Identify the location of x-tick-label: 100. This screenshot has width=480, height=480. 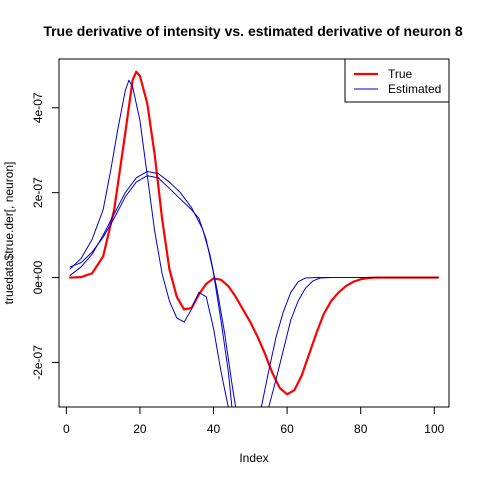
(434, 429).